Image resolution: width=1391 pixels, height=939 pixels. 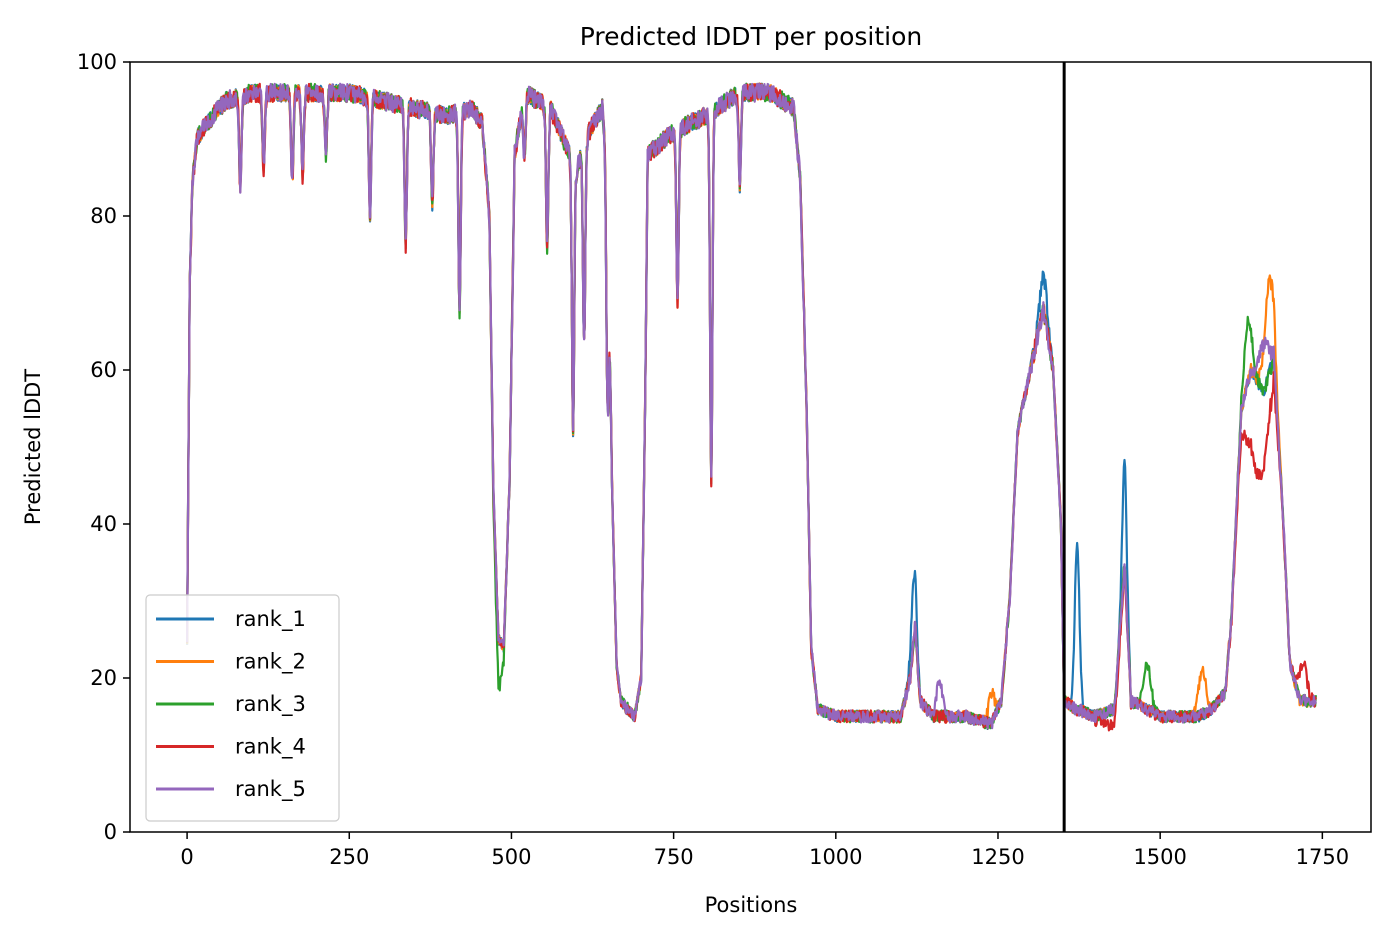 What do you see at coordinates (751, 905) in the screenshot?
I see `x-axis-label: Positions` at bounding box center [751, 905].